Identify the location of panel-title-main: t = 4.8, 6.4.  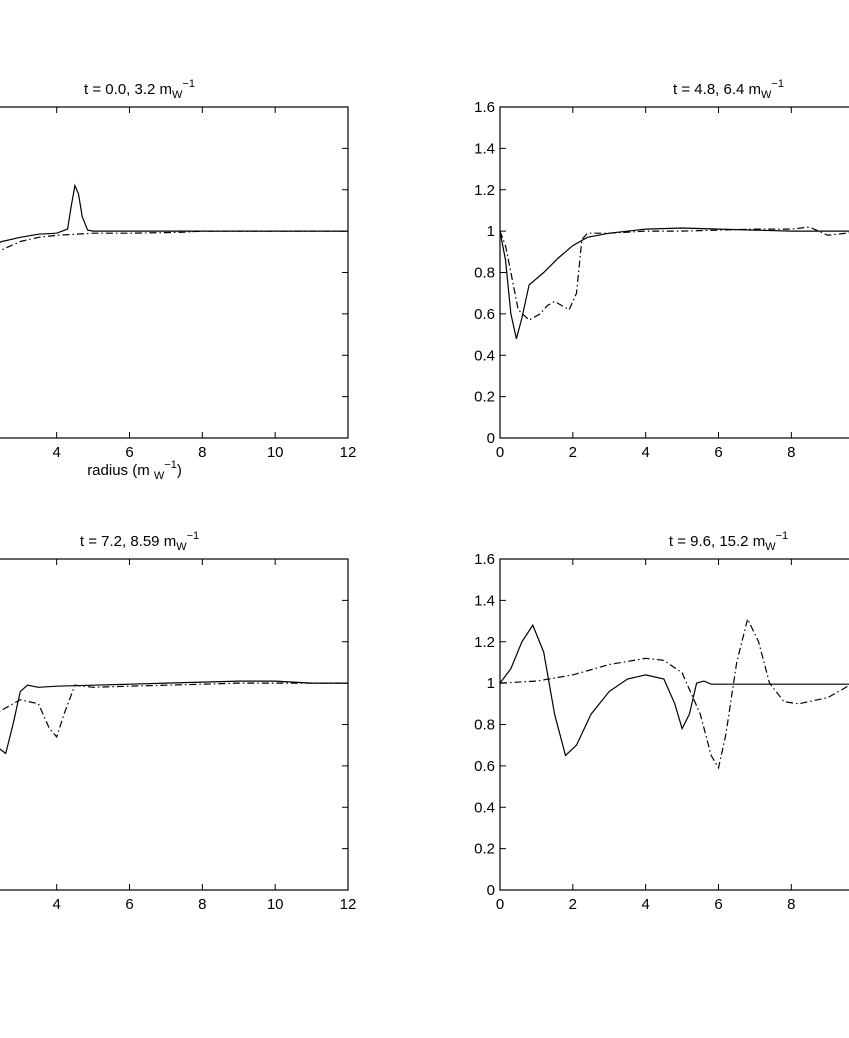
(710, 89).